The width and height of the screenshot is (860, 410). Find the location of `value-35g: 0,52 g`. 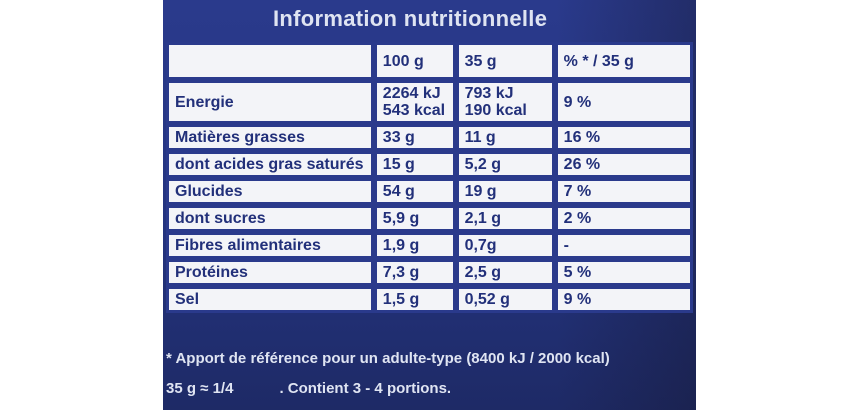

value-35g: 0,52 g is located at coordinates (505, 299).